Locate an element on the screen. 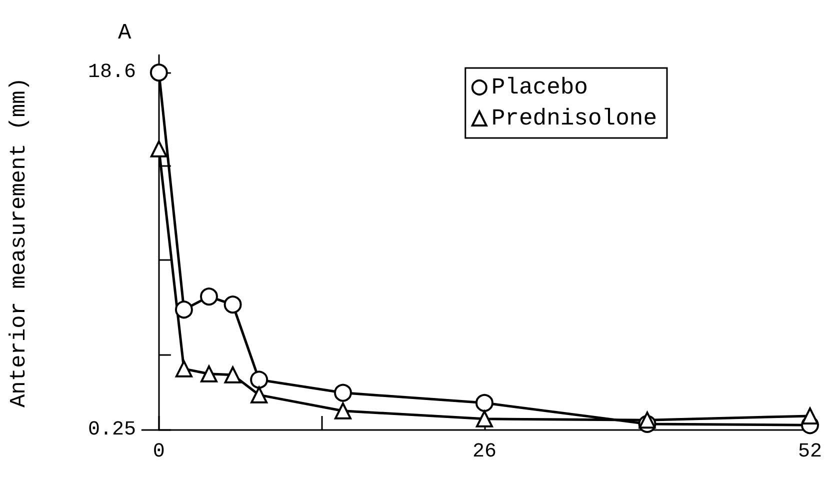 This screenshot has width=827, height=494. legend-label: Prednisolone is located at coordinates (574, 119).